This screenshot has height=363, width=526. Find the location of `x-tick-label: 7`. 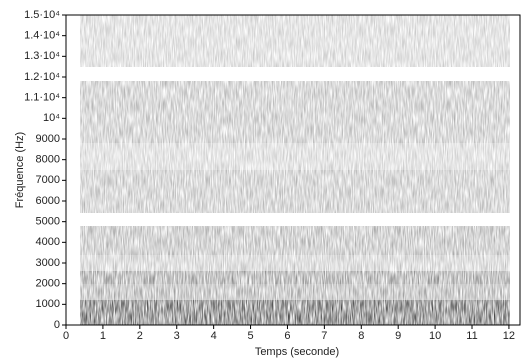

x-tick-label: 7 is located at coordinates (324, 336).